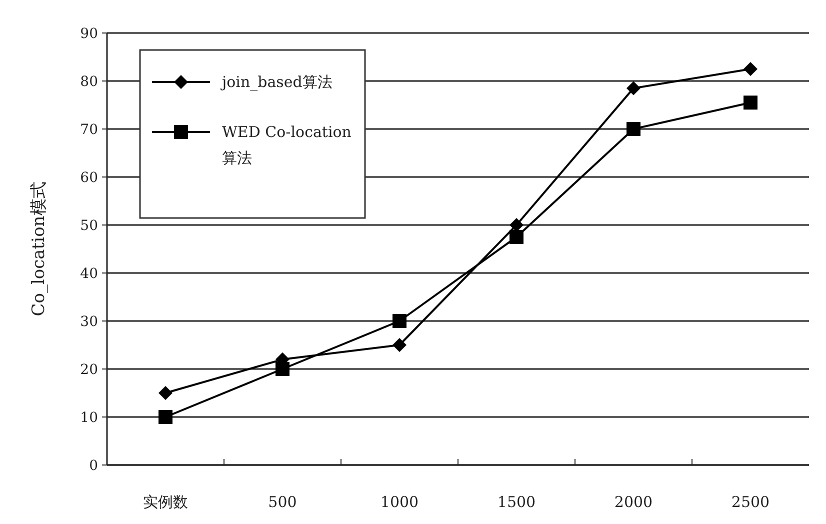 The height and width of the screenshot is (524, 826). Describe the element at coordinates (93, 466) in the screenshot. I see `y-tick-label: 0` at that location.